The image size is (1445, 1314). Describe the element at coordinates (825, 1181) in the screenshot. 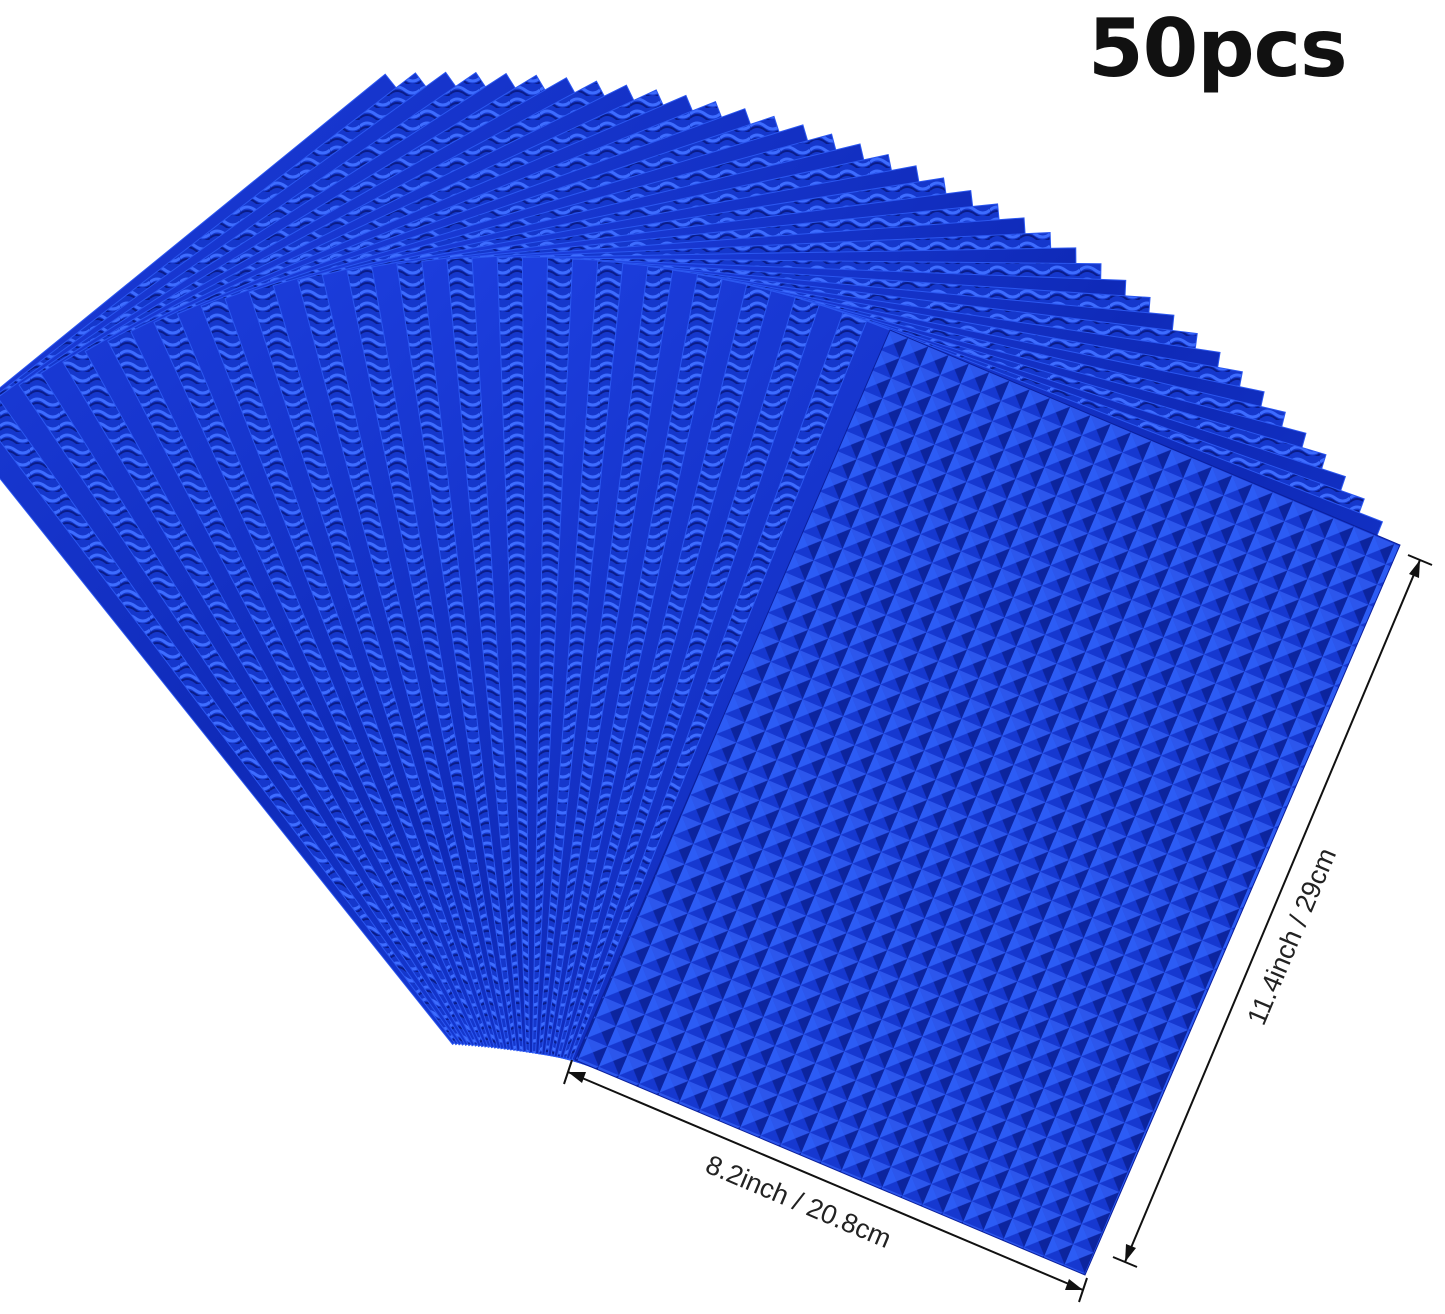

I see `width-arrow` at that location.